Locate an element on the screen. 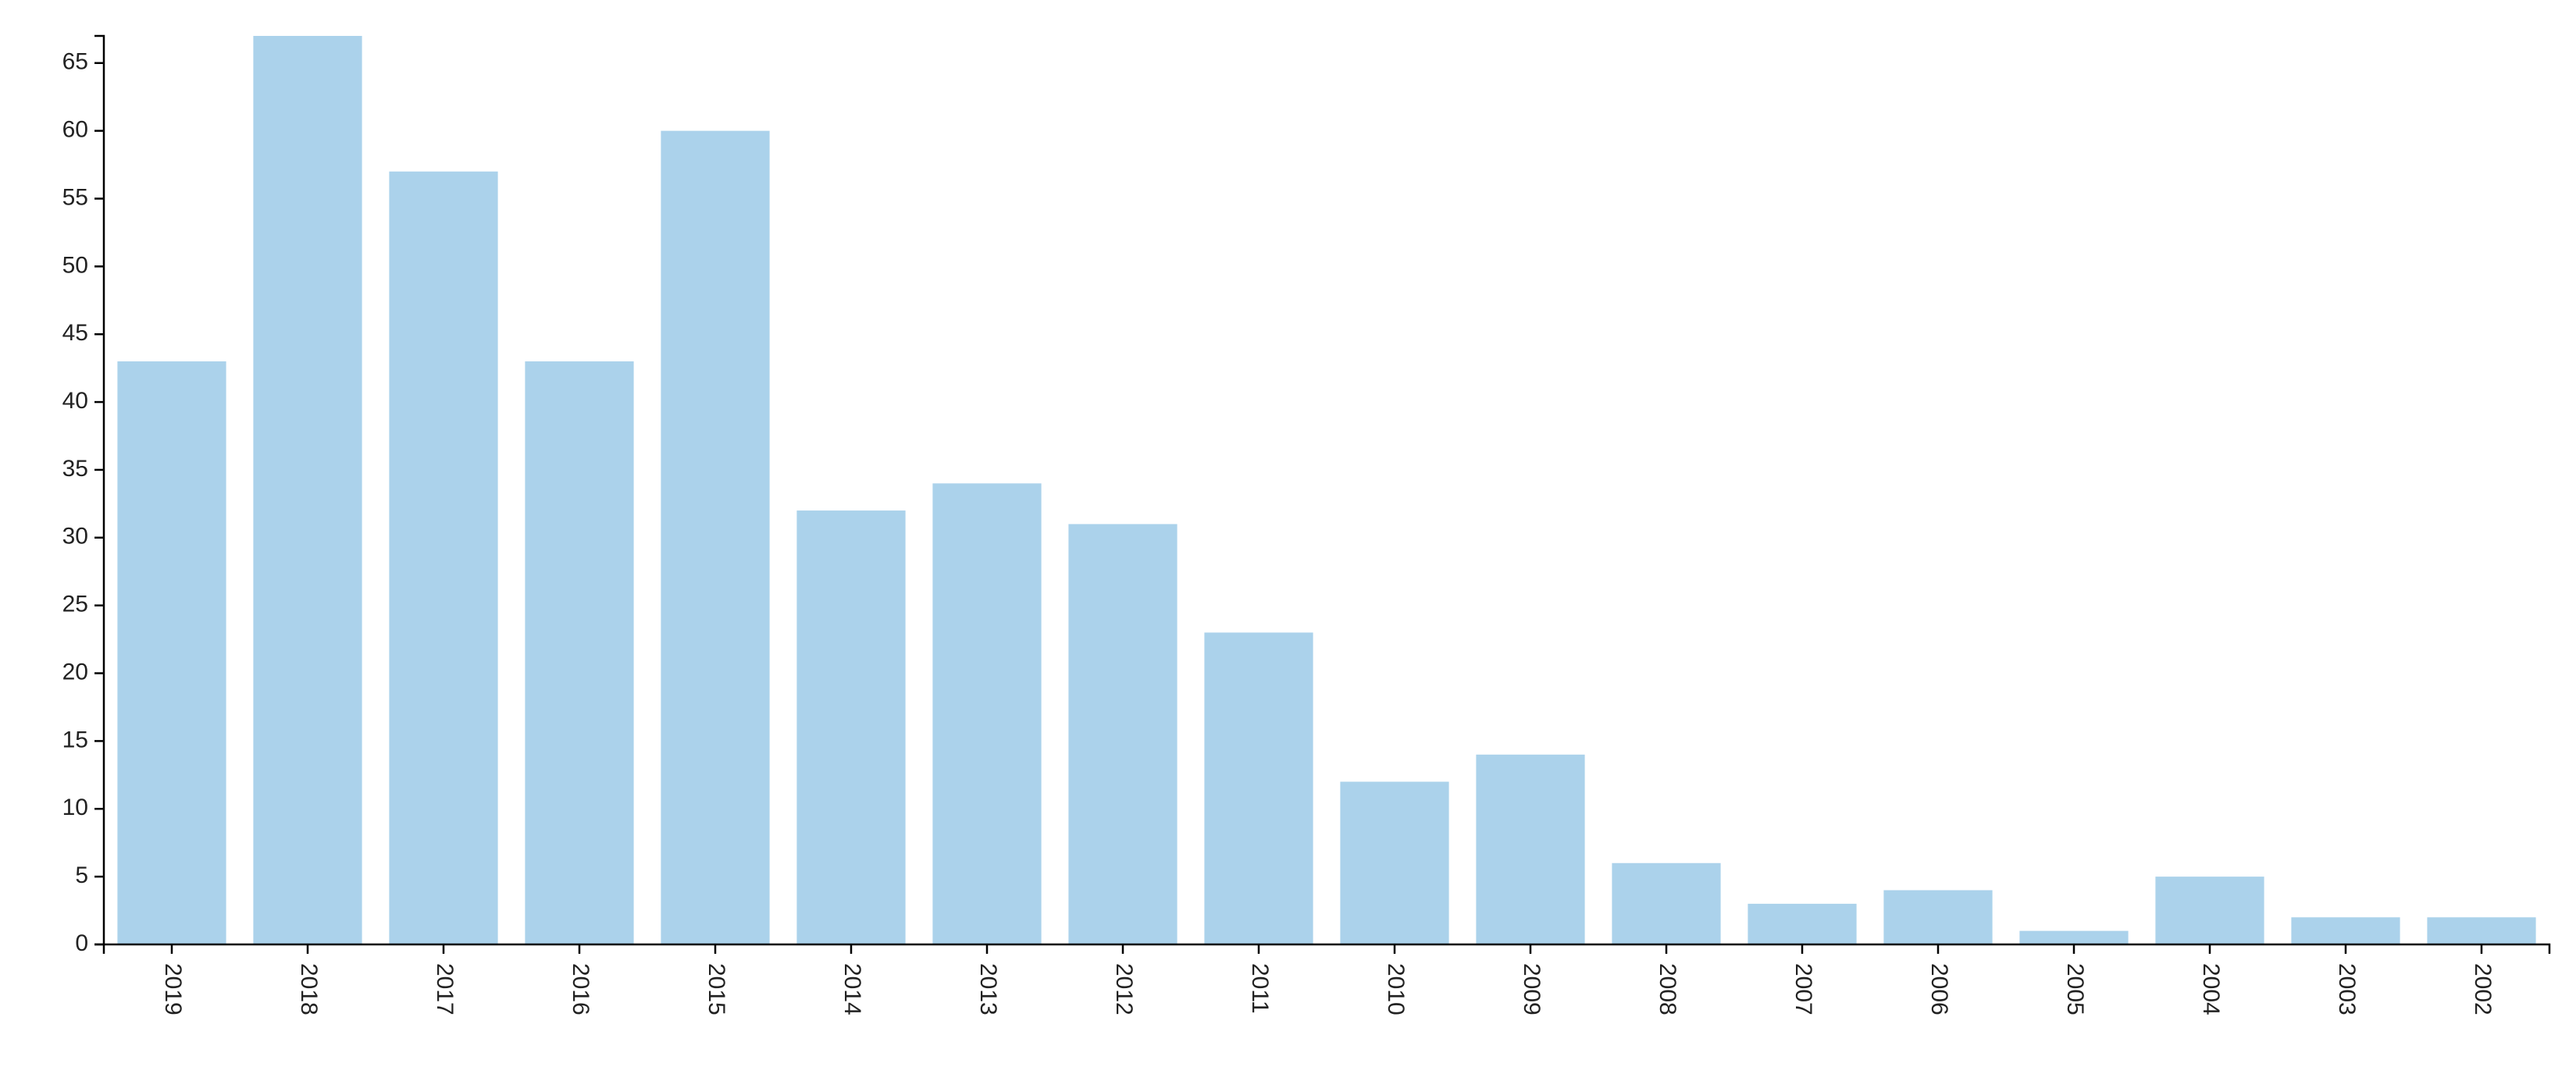  y-tick-label: 60 is located at coordinates (75, 130).